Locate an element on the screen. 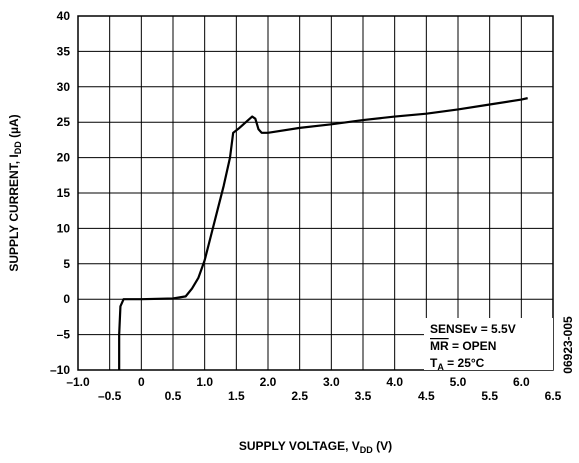 Image resolution: width=579 pixels, height=463 pixels. x-axis-label: SUPPLY VOLTAGE, V is located at coordinates (299, 446).